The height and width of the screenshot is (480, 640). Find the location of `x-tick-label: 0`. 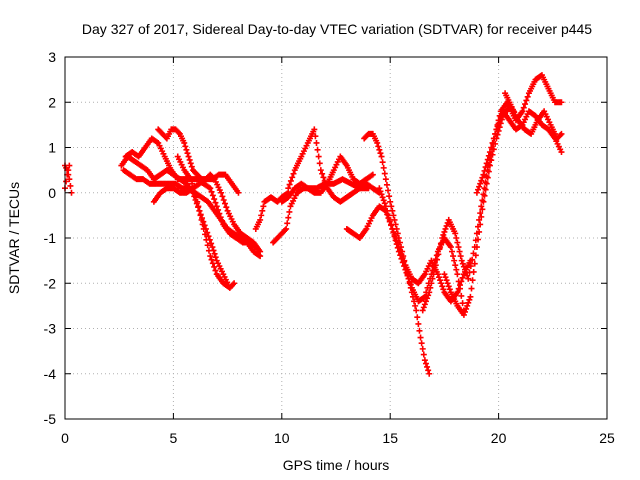

x-tick-label: 0 is located at coordinates (65, 438).